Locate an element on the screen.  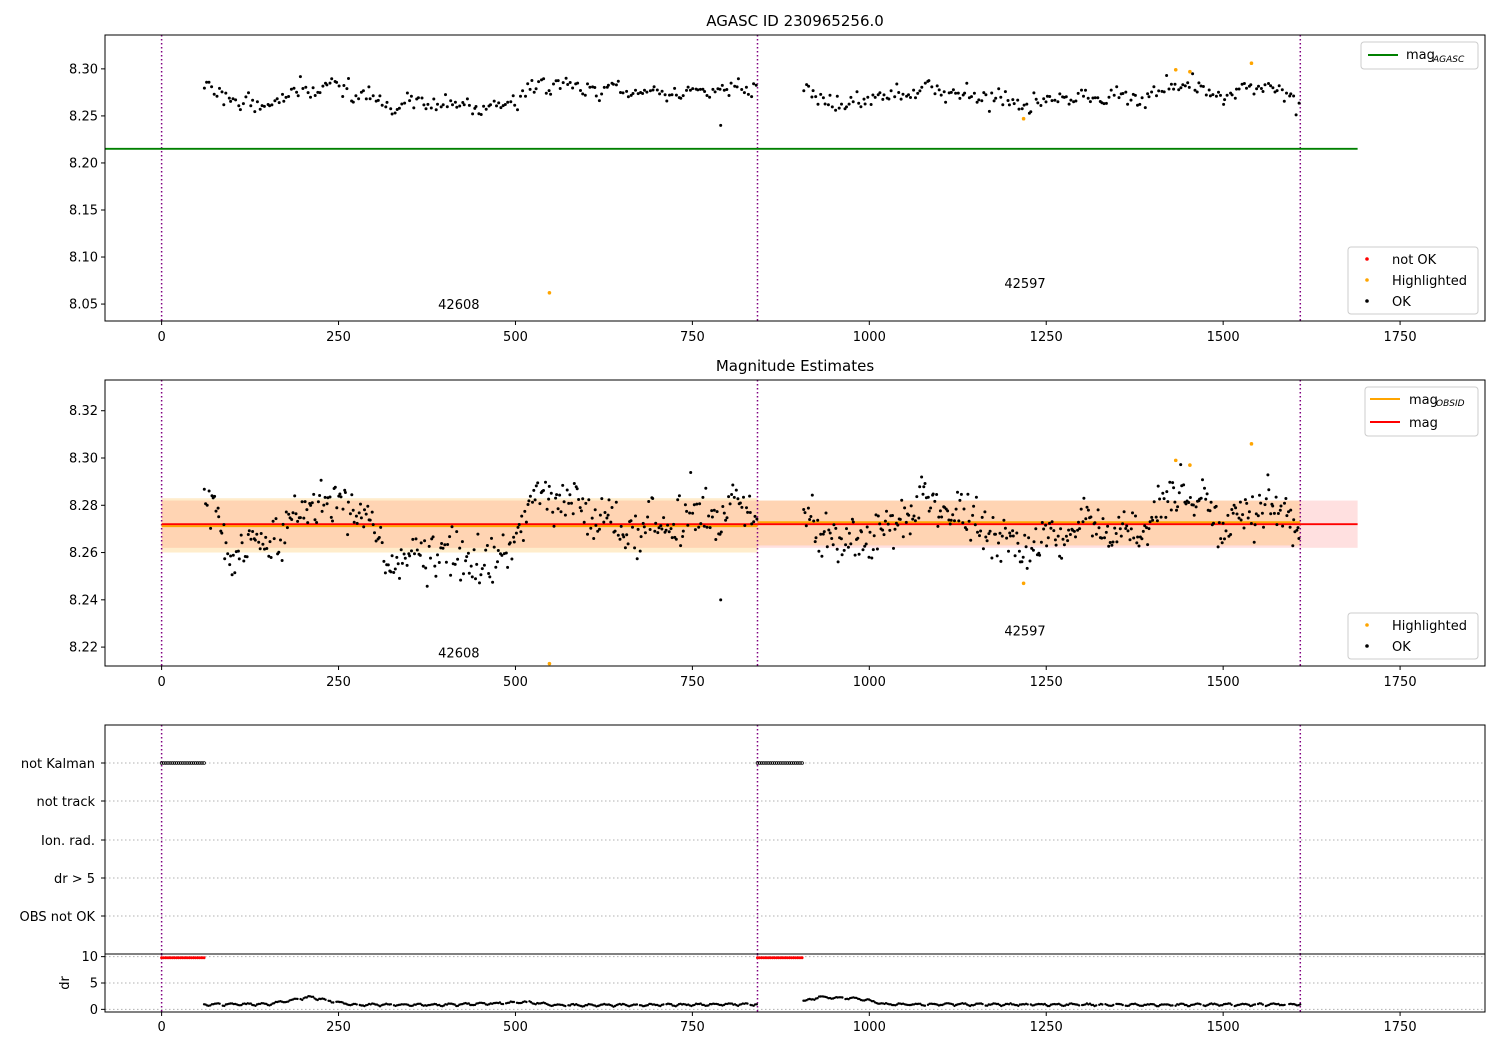
data-point-highlighted is located at coordinates (1023, 118).